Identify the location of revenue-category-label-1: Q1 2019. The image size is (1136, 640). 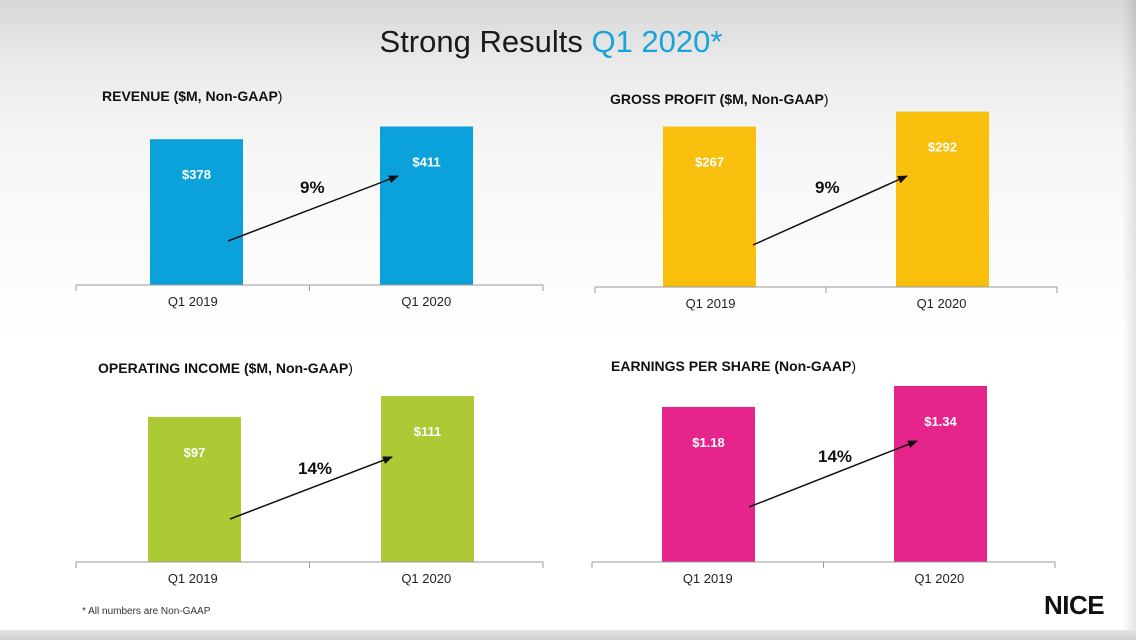
(193, 301).